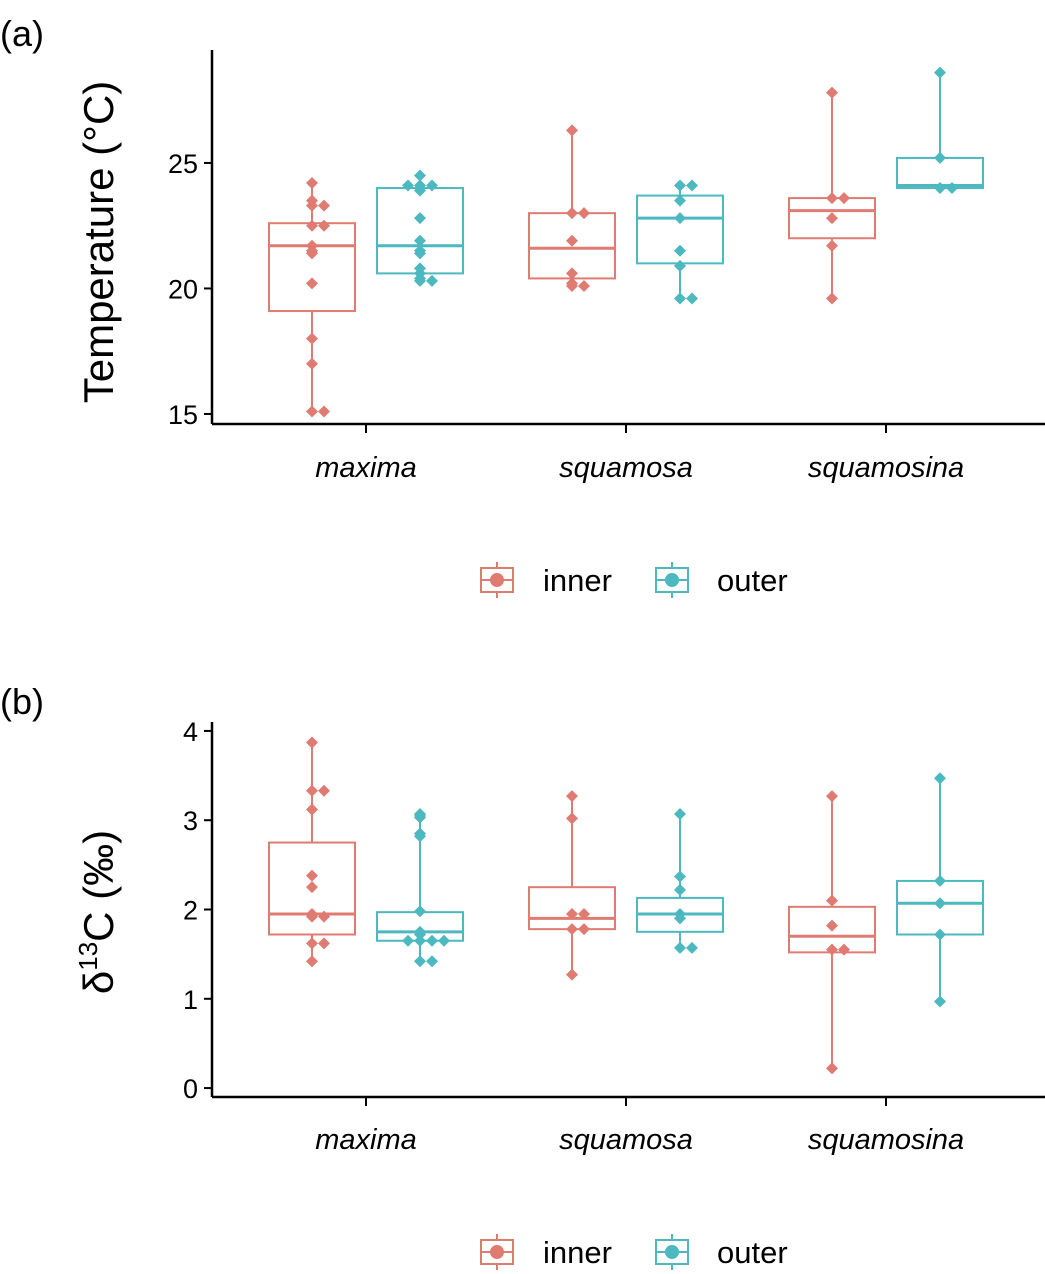 This screenshot has width=1045, height=1274. Describe the element at coordinates (98, 242) in the screenshot. I see `panel-a-y-axis-label: Temperature (°C)` at that location.